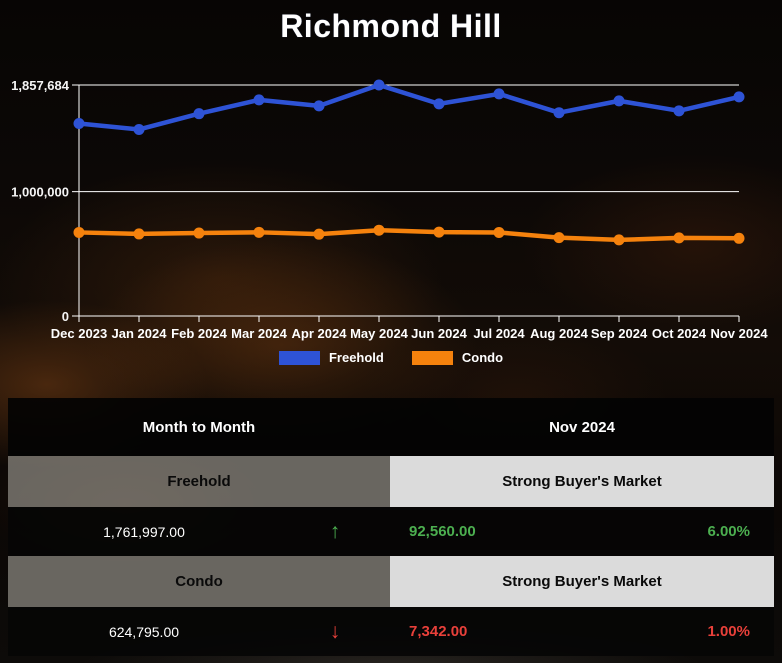 This screenshot has height=663, width=782. Describe the element at coordinates (65, 316) in the screenshot. I see `y-axis-label: 0` at that location.